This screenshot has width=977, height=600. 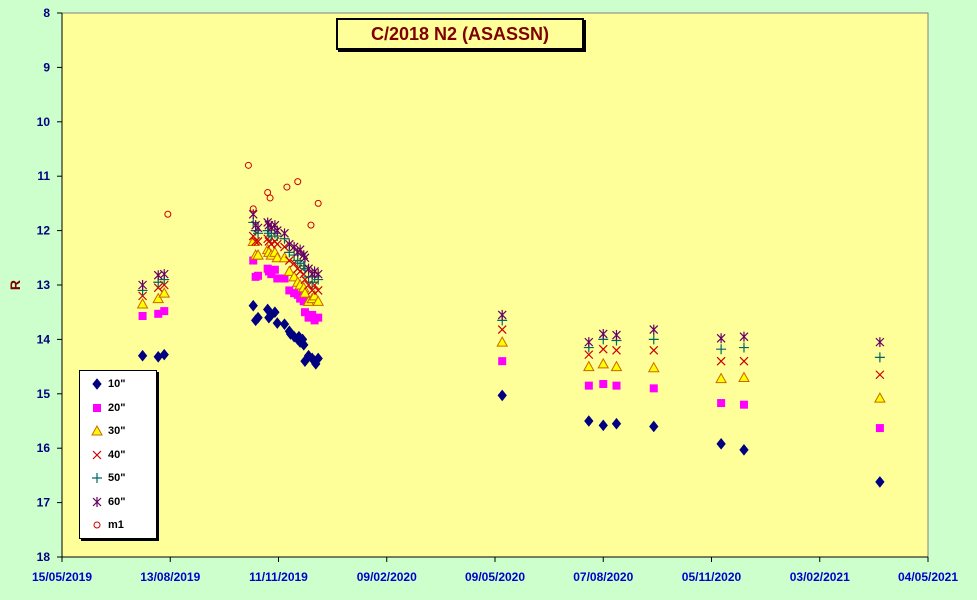 What do you see at coordinates (106, 384) in the screenshot?
I see `legend-entry: 10"` at bounding box center [106, 384].